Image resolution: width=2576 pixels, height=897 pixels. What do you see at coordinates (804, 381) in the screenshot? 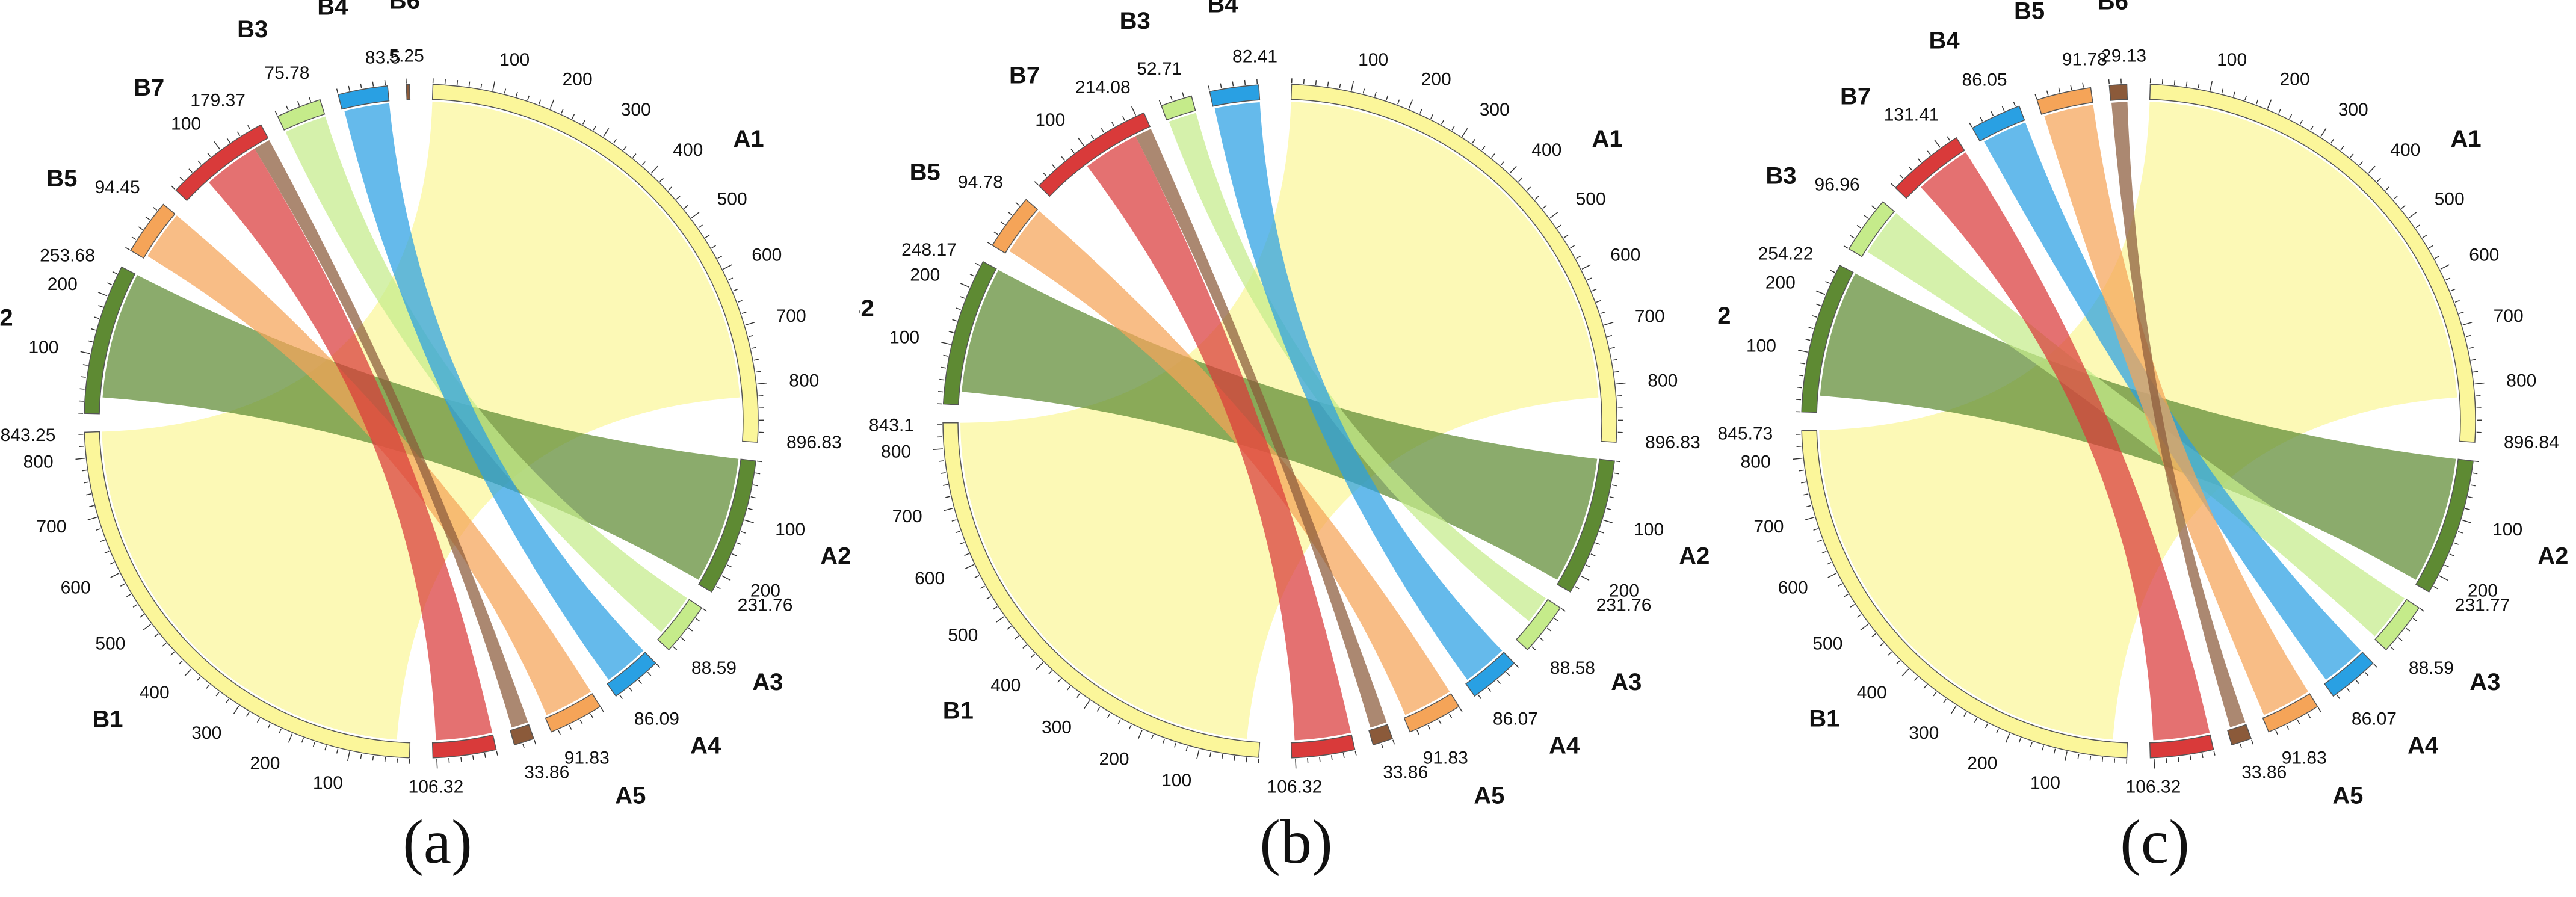
I see `tick-label: 800` at bounding box center [804, 381].